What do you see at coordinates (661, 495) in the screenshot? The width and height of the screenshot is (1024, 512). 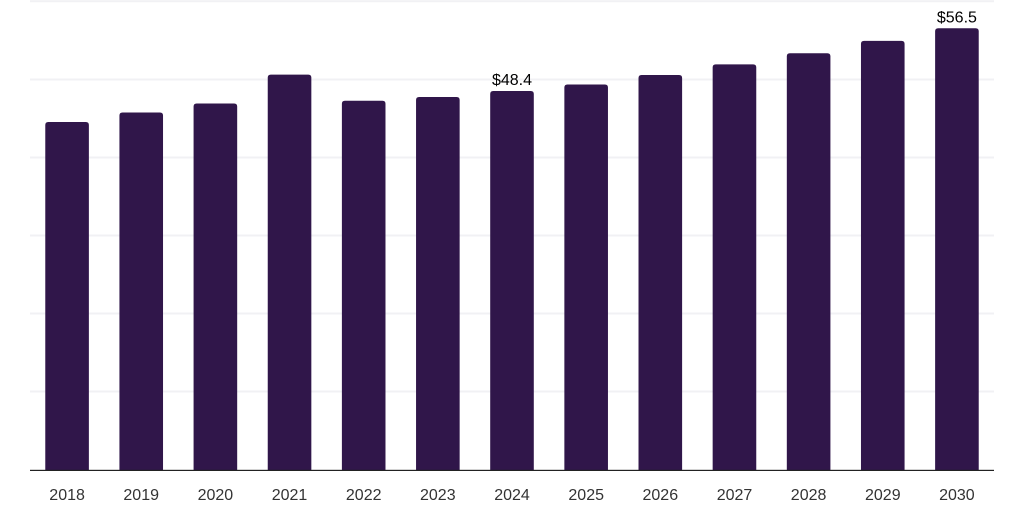 I see `svg-text: 2026` at bounding box center [661, 495].